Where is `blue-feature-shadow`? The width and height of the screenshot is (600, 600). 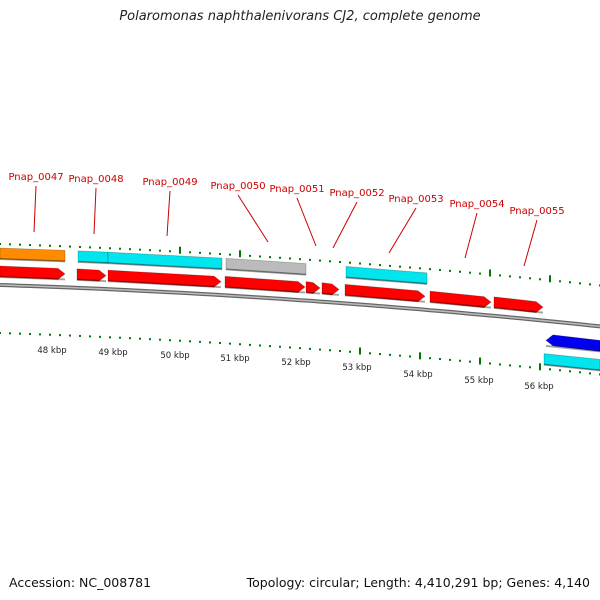 blue-feature-shadow is located at coordinates (572, 348).